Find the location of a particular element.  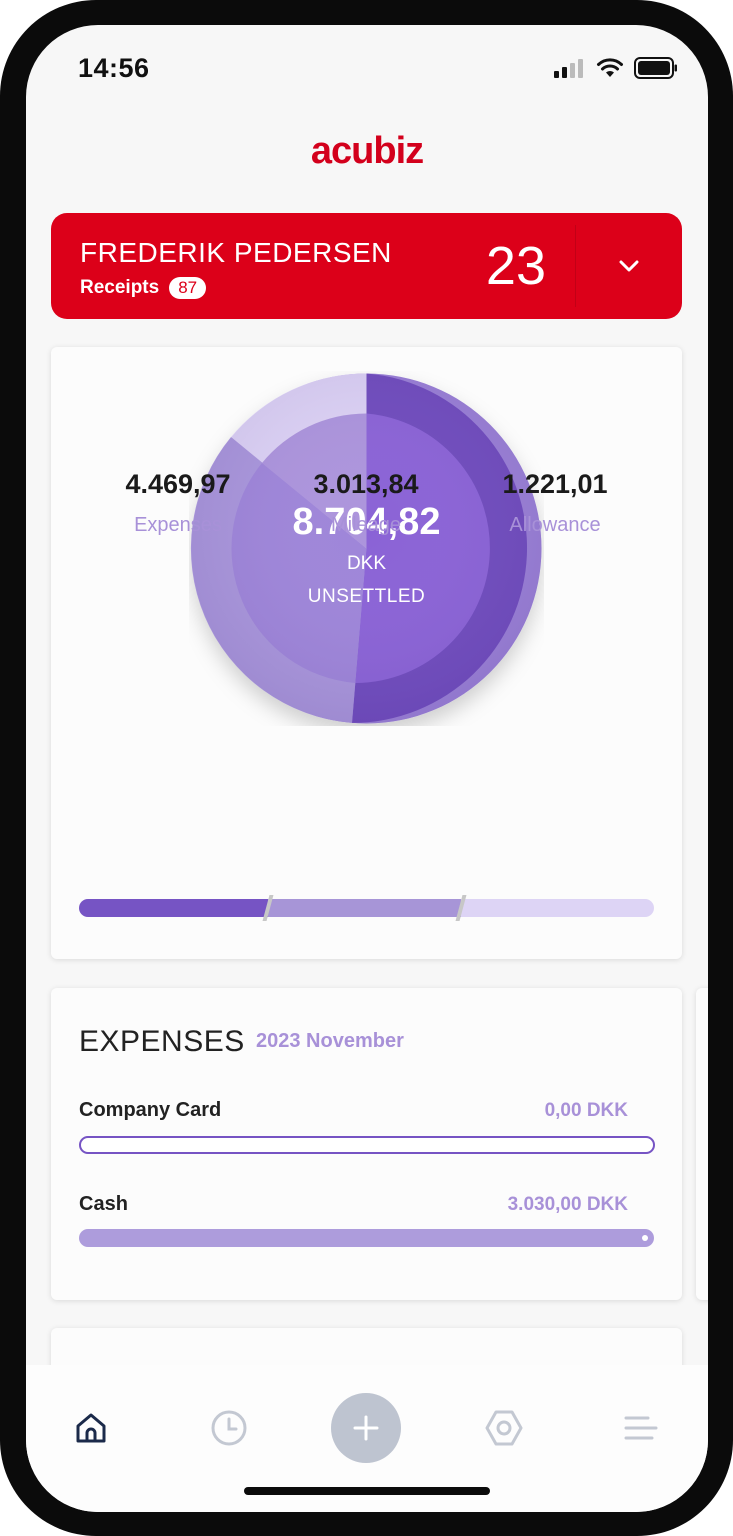

menu-icon is located at coordinates (641, 1428).